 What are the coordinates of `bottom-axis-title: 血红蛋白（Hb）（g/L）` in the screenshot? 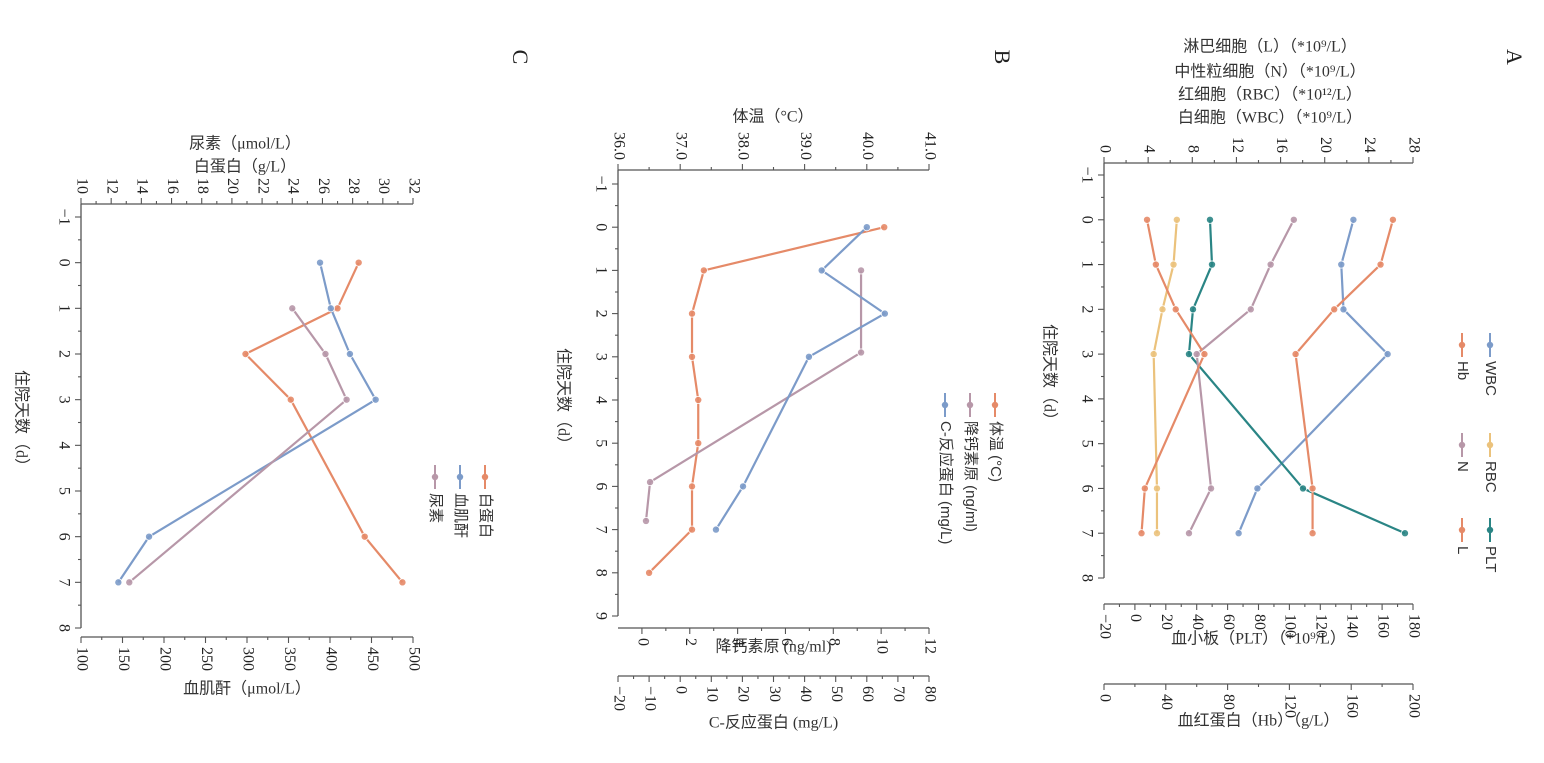 It's located at (1259, 721).